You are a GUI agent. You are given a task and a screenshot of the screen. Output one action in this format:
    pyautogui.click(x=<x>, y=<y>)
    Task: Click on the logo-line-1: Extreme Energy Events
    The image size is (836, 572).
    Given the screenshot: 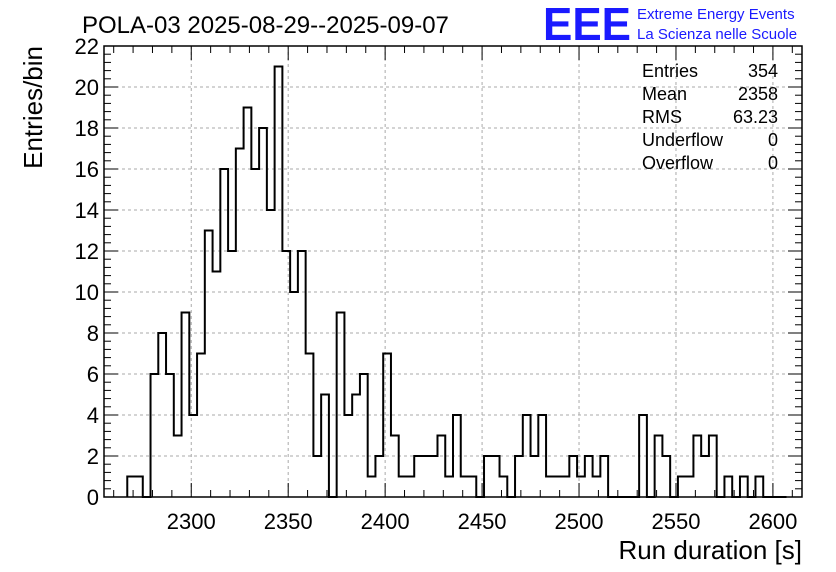 What is the action you would take?
    pyautogui.click(x=716, y=14)
    